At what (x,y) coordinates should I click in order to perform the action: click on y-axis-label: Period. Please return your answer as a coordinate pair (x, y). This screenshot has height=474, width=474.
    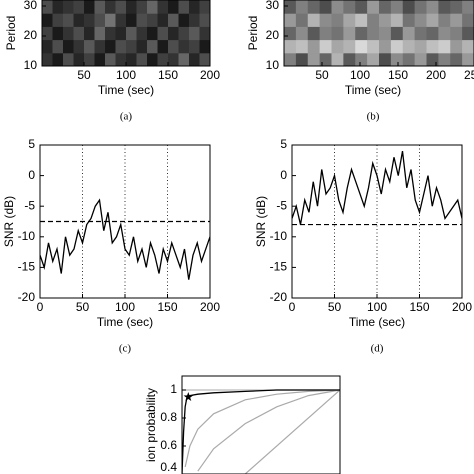
    Looking at the image, I should click on (11, 33).